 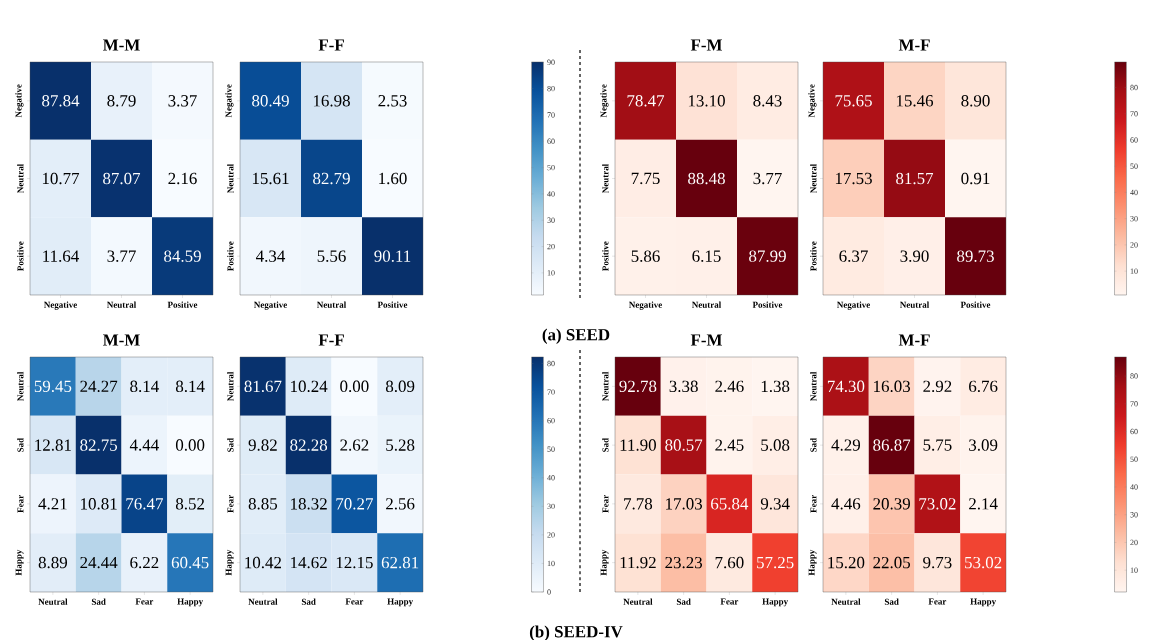 I want to click on data-label: 24.44, so click(x=99, y=562).